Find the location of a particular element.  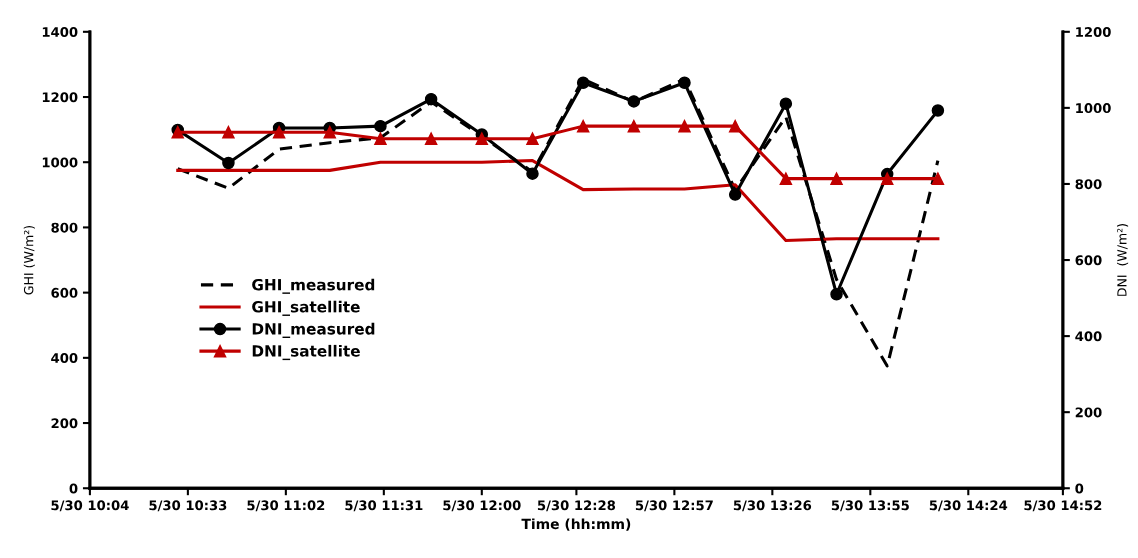

legend-label: DNI_measured is located at coordinates (313, 330).